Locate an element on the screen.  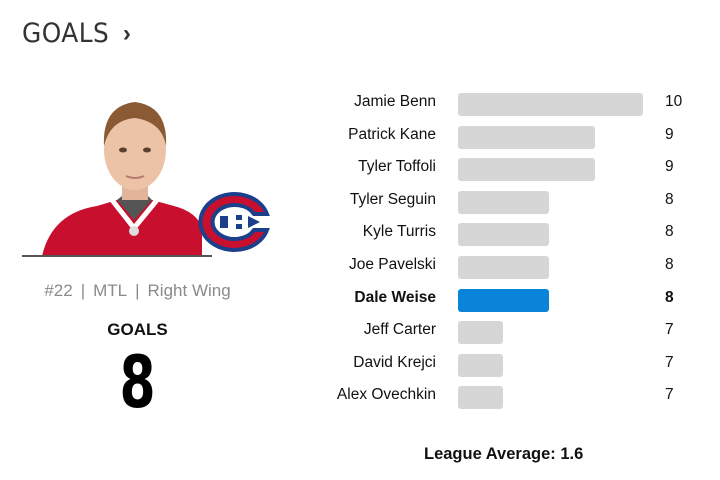
chart-row: Tyler Toffoli 9 is located at coordinates (500, 169).